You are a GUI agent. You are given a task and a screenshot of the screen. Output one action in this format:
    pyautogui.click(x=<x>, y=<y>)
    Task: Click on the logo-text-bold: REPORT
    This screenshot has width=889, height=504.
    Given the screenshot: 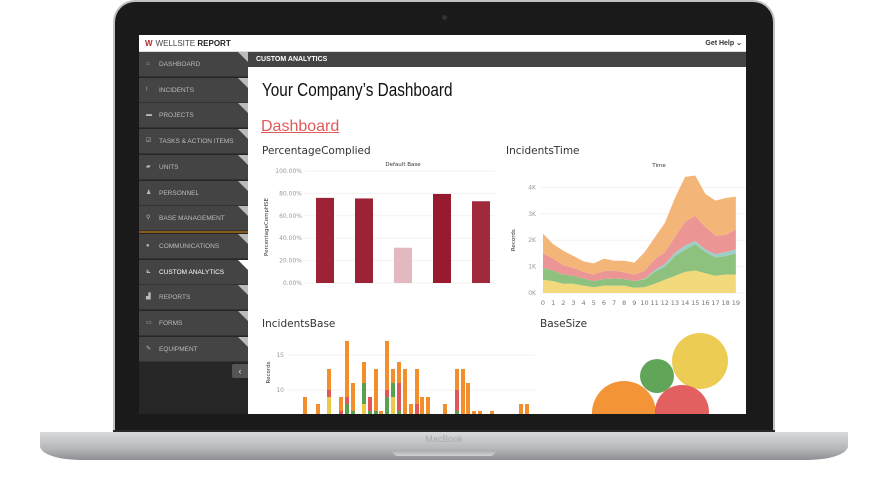 What is the action you would take?
    pyautogui.click(x=214, y=43)
    